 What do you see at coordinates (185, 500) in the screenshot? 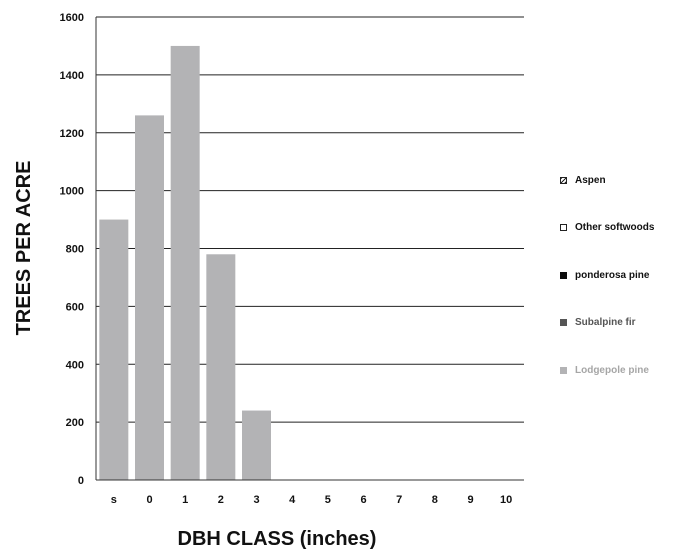
I see `x-tick-label: 1` at bounding box center [185, 500].